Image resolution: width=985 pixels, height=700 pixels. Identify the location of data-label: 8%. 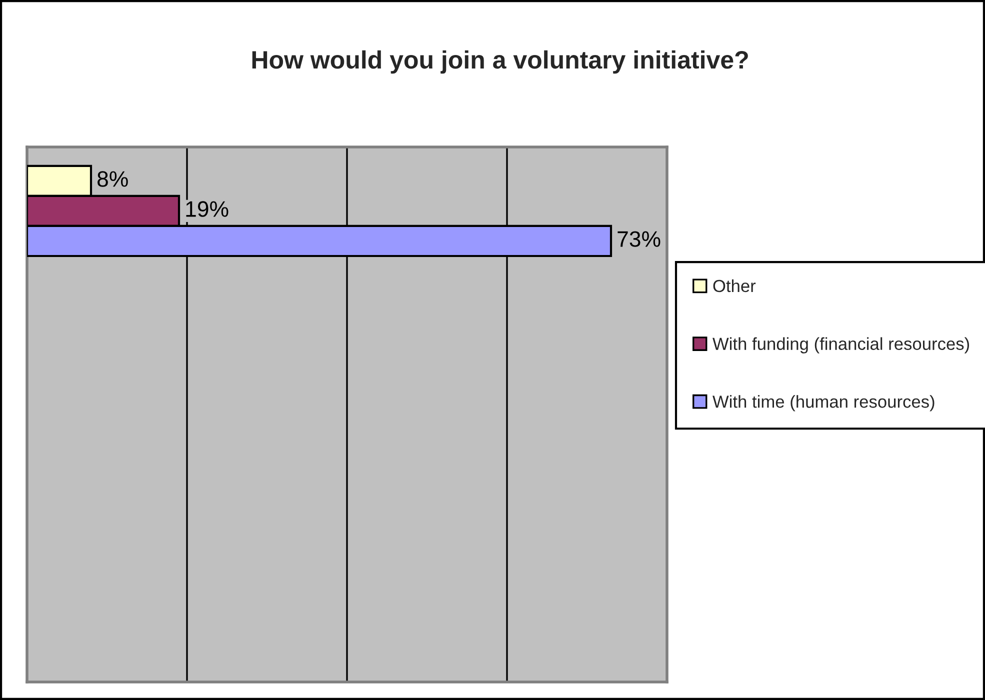
(113, 179).